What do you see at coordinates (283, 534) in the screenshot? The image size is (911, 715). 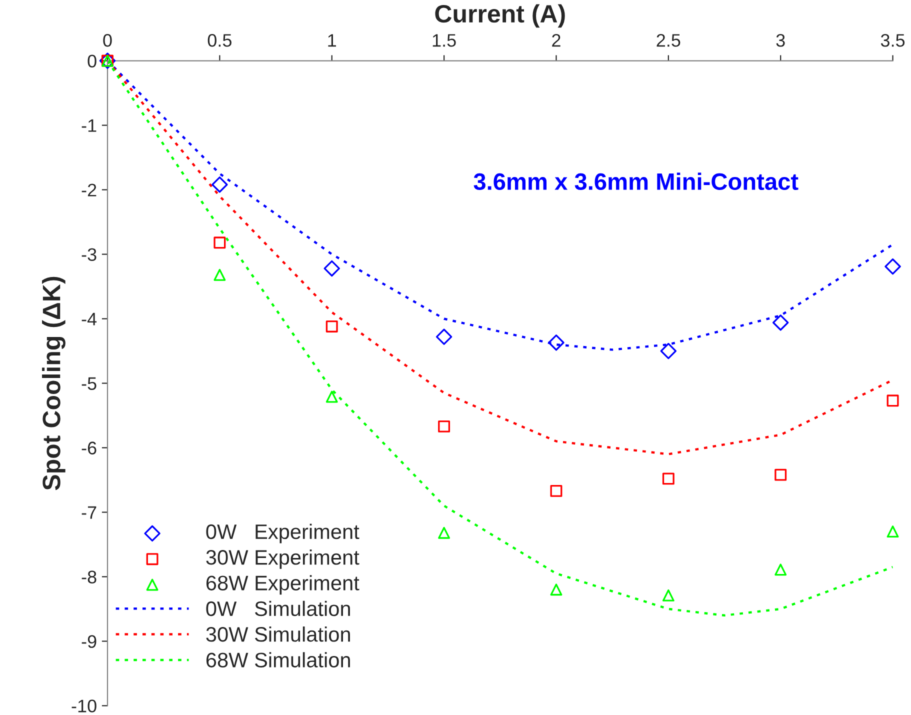 I see `legend-label: 0W Experiment` at bounding box center [283, 534].